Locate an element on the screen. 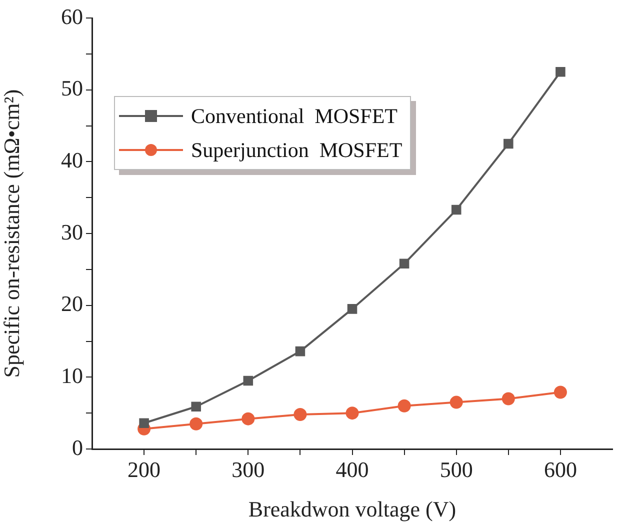 The height and width of the screenshot is (524, 620). y-tick-label: 0 is located at coordinates (77, 447).